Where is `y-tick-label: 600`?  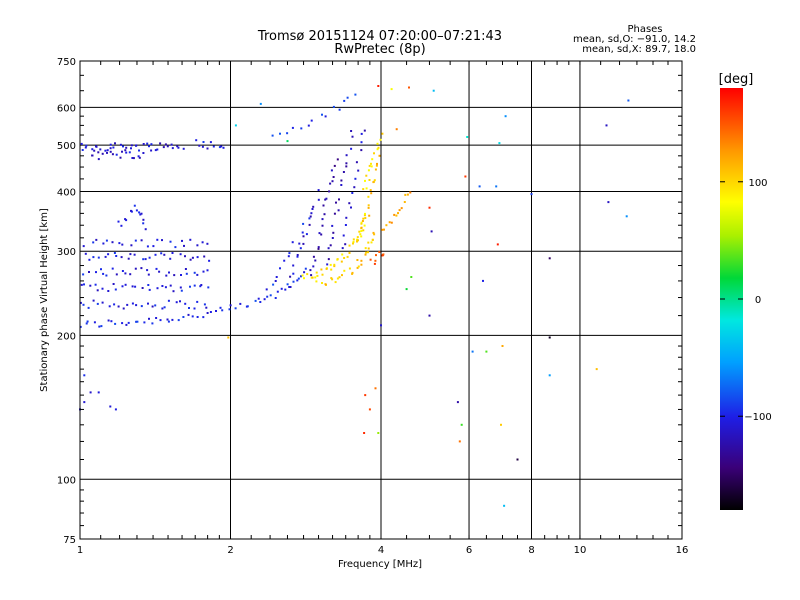
y-tick-label: 600 is located at coordinates (66, 108).